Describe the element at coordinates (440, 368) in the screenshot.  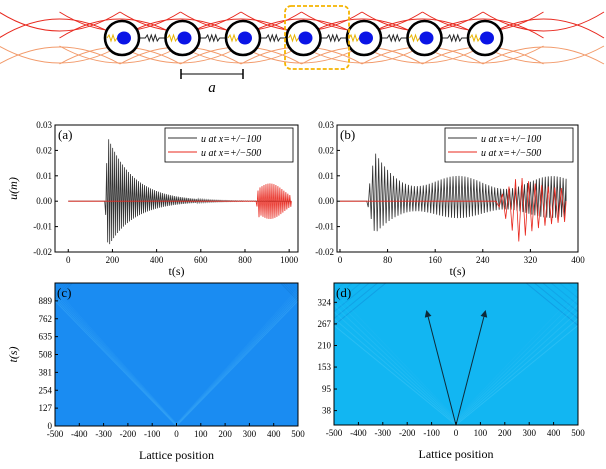
I see `group-velocity-arrow` at that location.